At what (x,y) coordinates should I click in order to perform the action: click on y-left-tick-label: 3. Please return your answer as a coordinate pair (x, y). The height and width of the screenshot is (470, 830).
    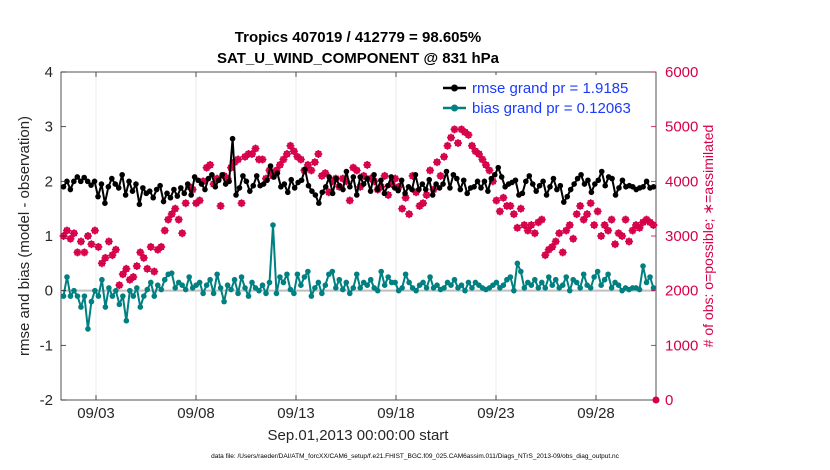
    Looking at the image, I should click on (49, 127).